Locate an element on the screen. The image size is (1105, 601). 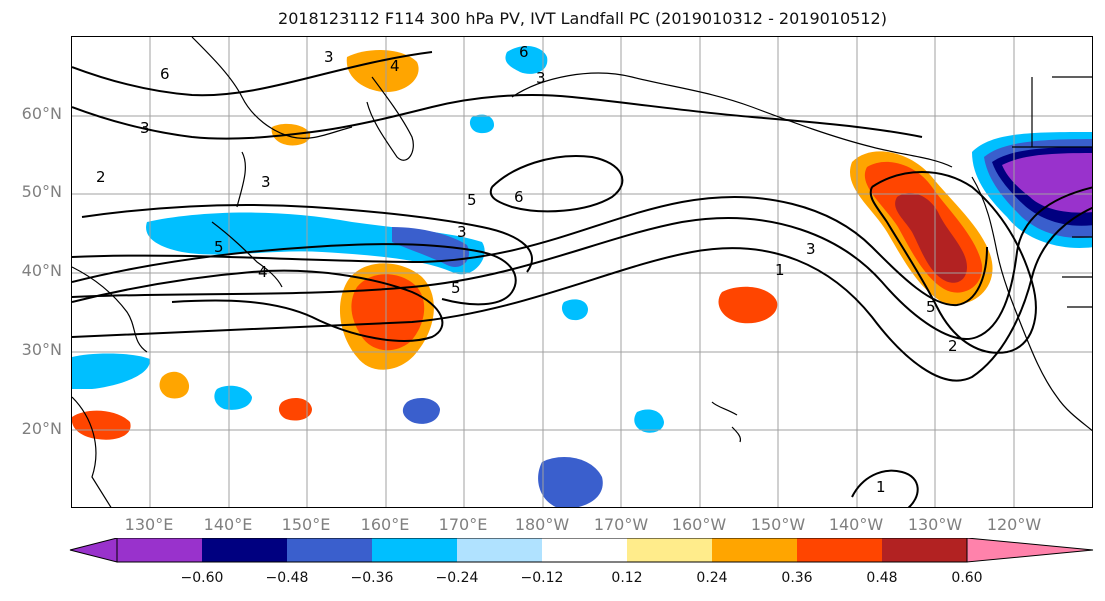
colorbar-tick-label: −0.36 is located at coordinates (372, 578).